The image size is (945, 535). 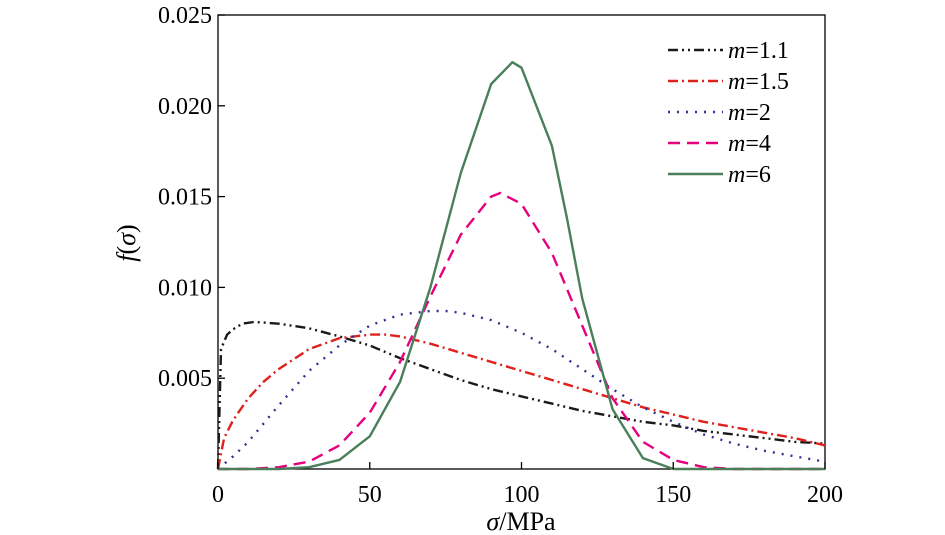 What do you see at coordinates (185, 107) in the screenshot?
I see `y-tick-label: 0.020` at bounding box center [185, 107].